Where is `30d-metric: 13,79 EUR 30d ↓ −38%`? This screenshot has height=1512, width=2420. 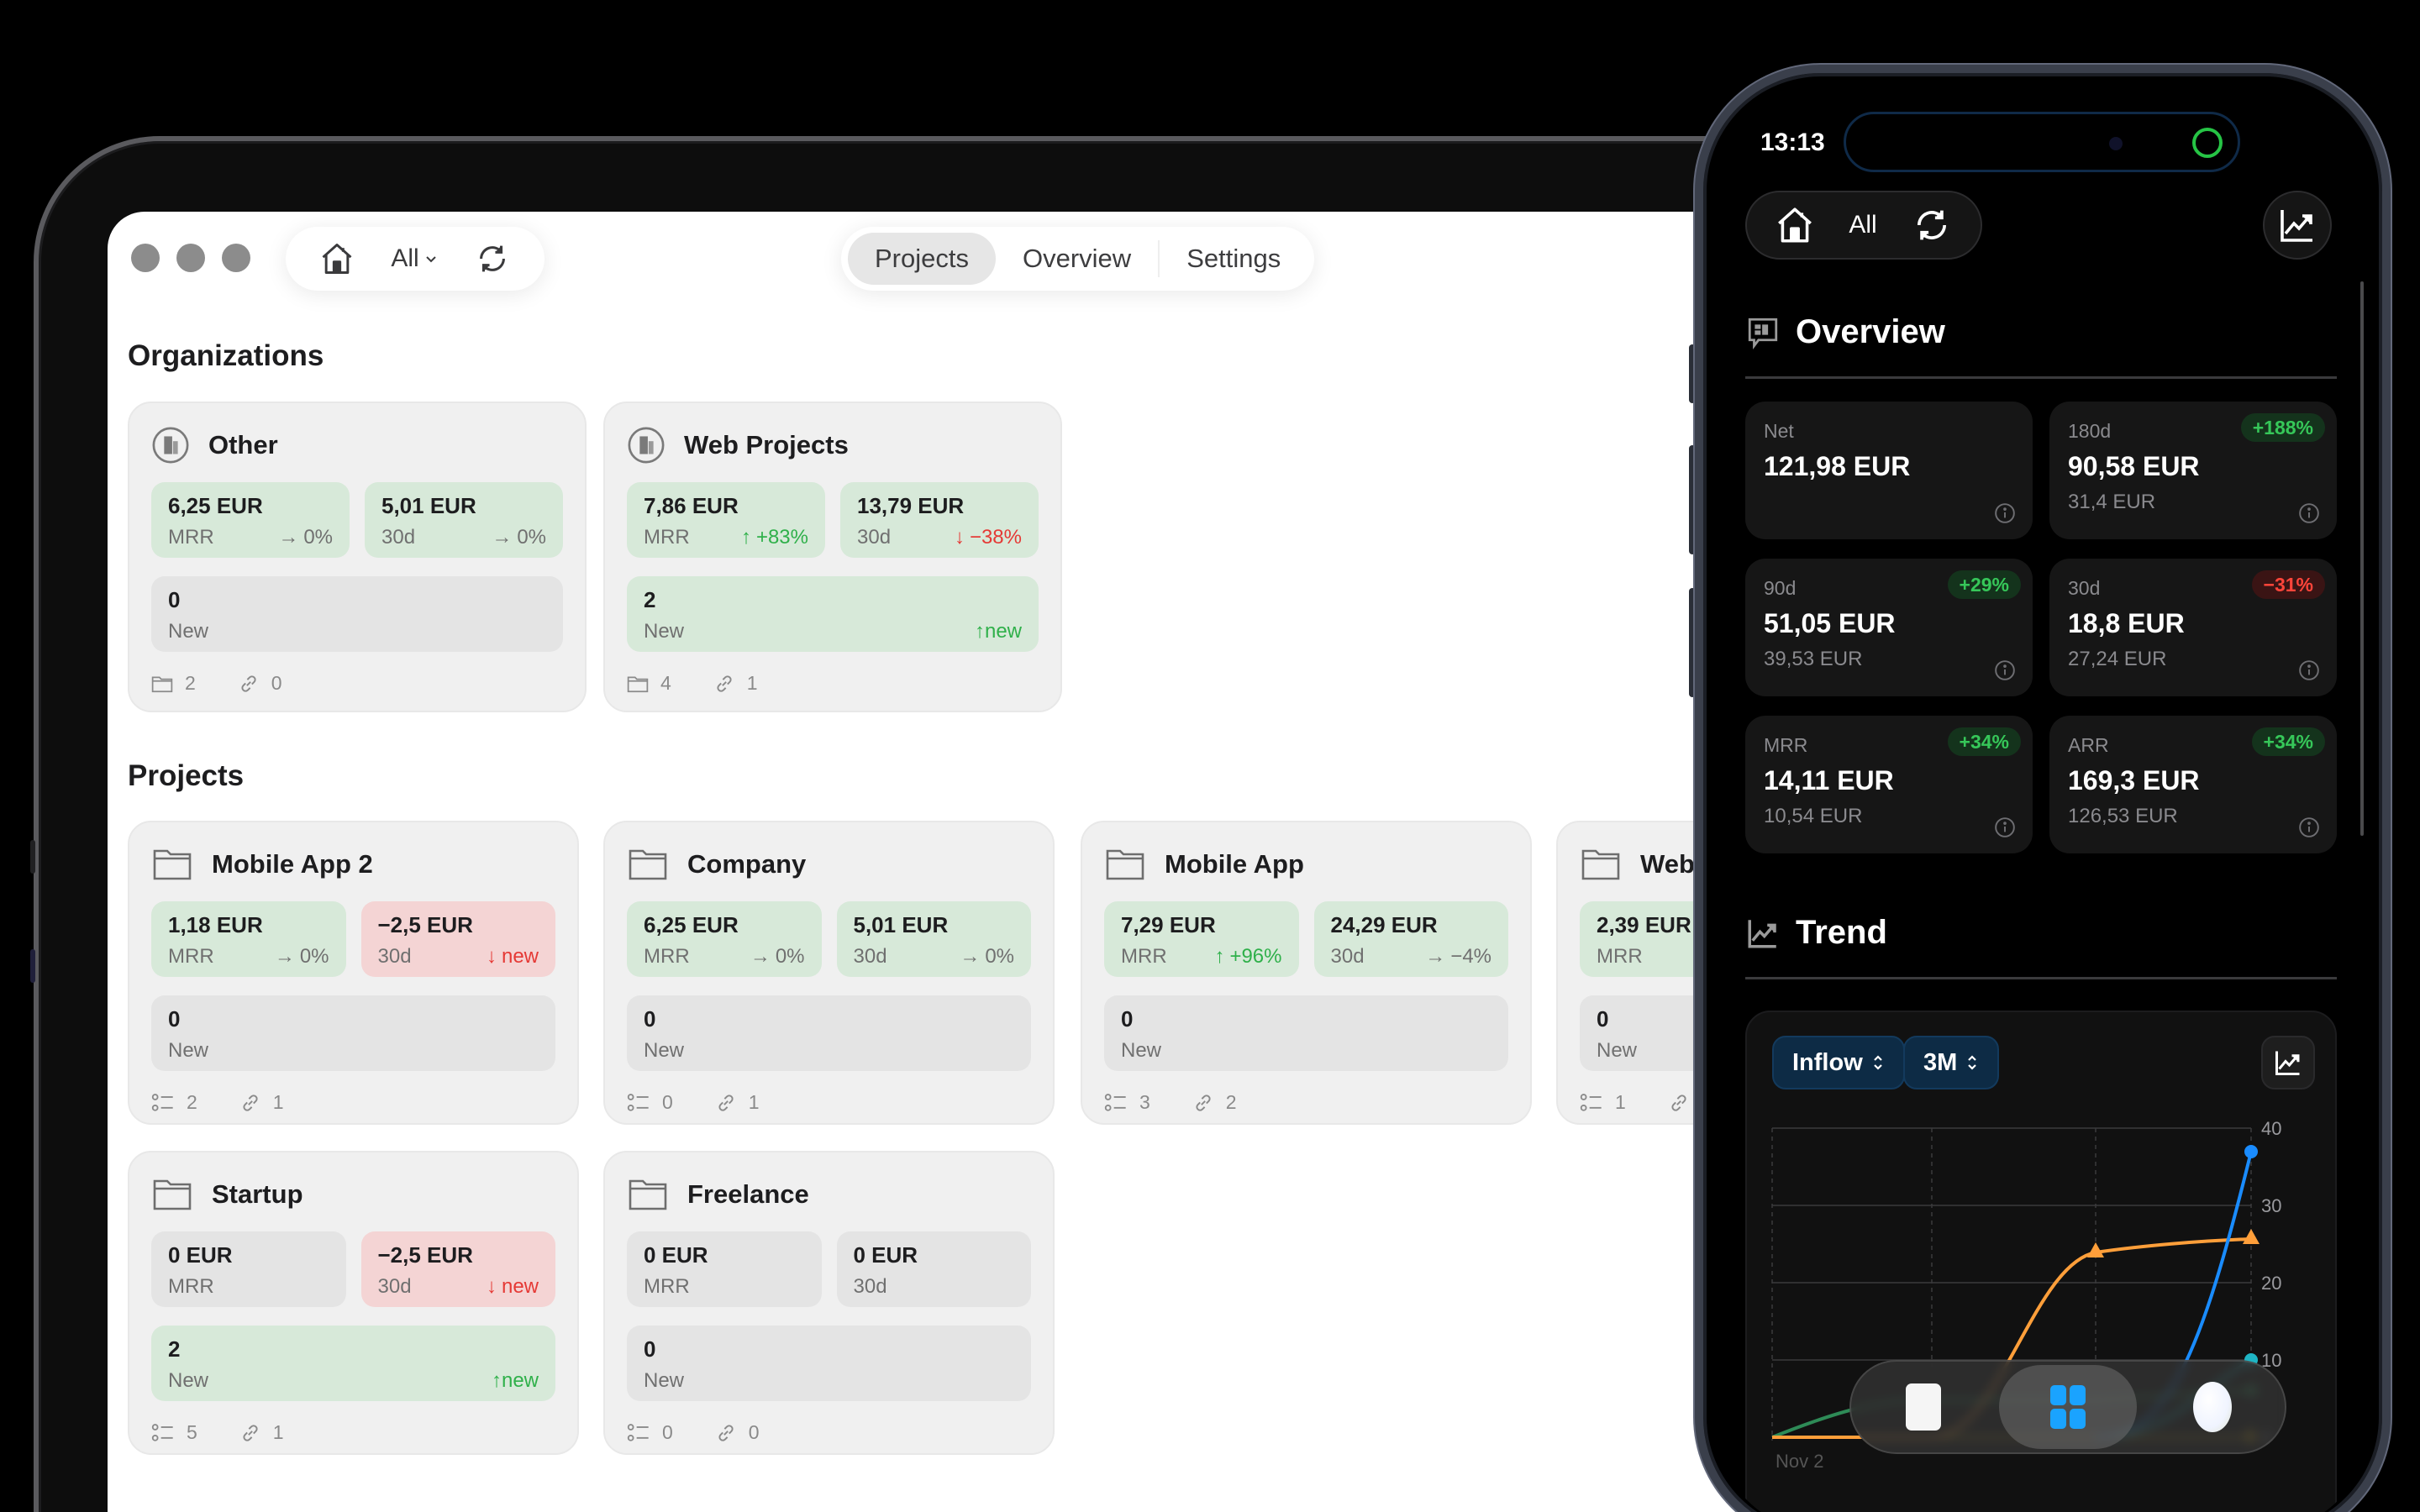 30d-metric: 13,79 EUR 30d ↓ −38% is located at coordinates (939, 520).